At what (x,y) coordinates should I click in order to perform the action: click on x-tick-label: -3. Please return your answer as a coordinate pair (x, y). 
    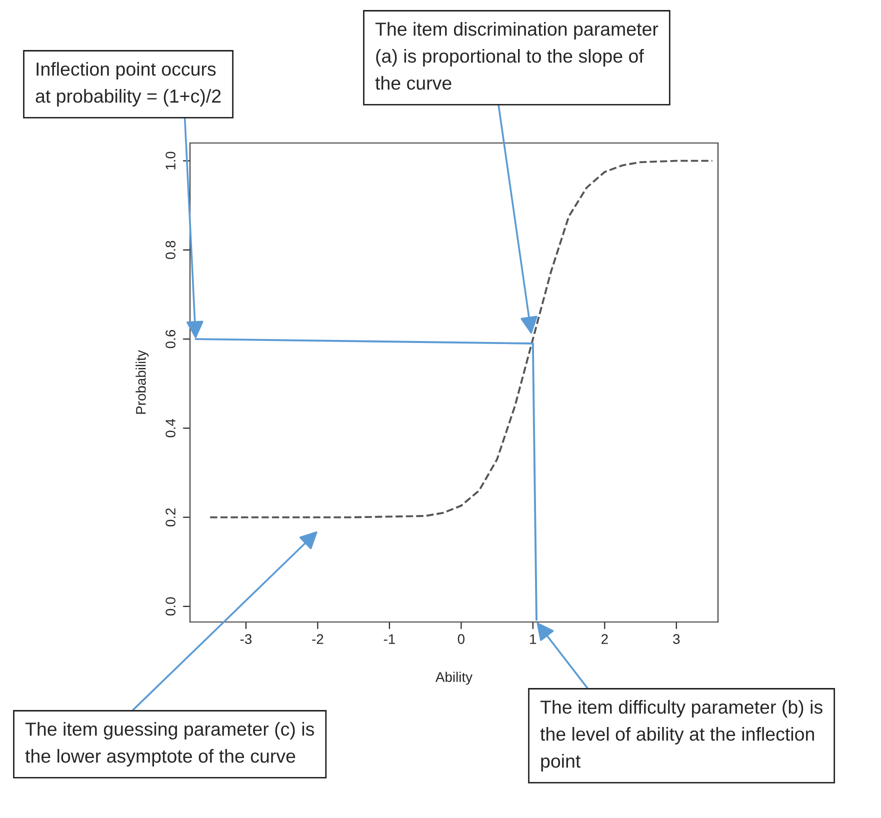
    Looking at the image, I should click on (246, 639).